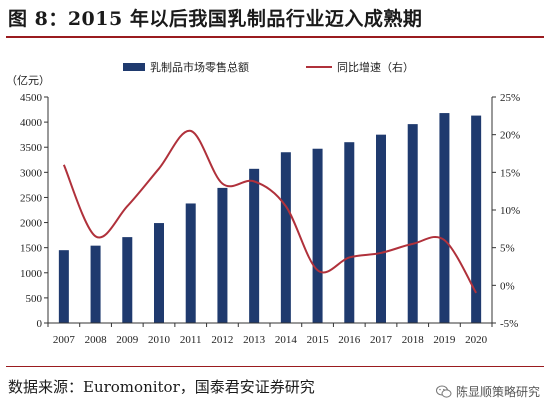 The width and height of the screenshot is (550, 418). Describe the element at coordinates (510, 173) in the screenshot. I see `y-right-tick-label: 15%` at that location.